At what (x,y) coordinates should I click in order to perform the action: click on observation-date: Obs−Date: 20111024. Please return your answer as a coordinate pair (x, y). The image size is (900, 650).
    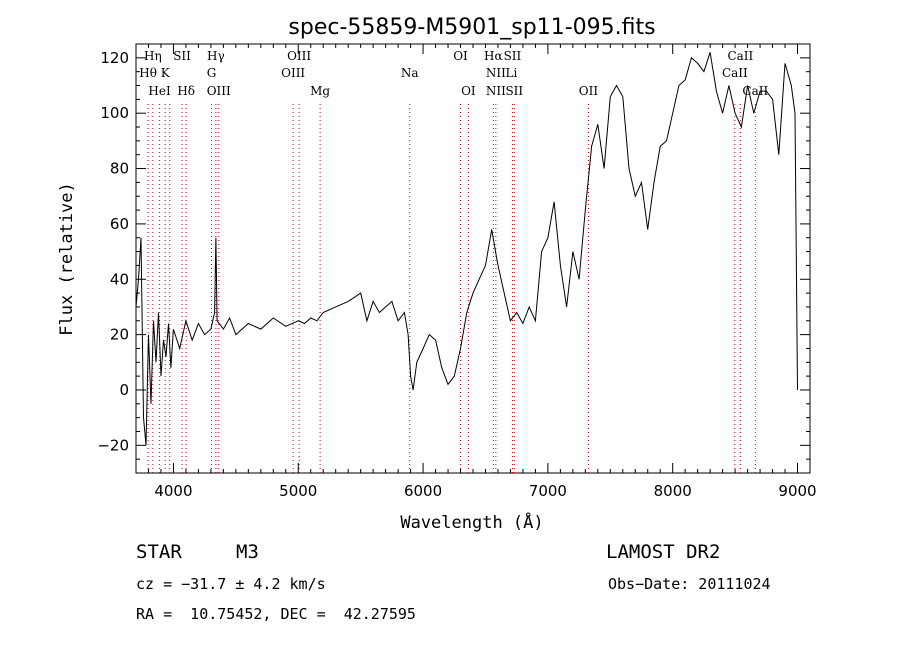
    Looking at the image, I should click on (689, 584).